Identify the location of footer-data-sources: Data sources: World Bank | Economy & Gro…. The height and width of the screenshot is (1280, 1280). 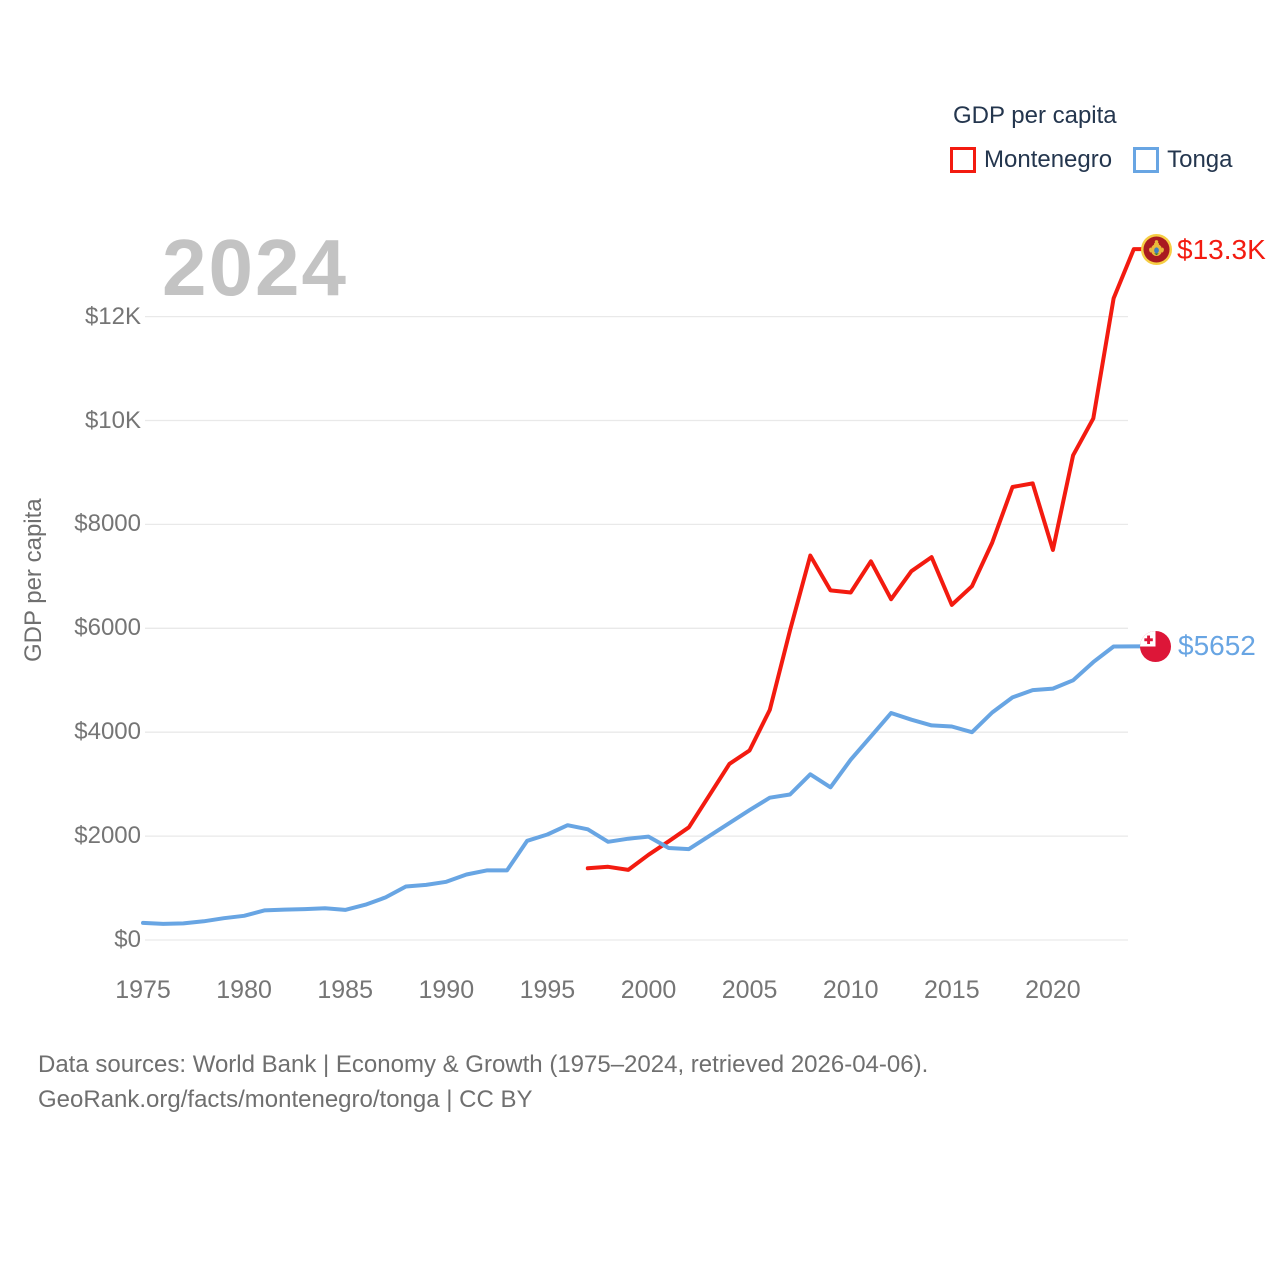
(483, 1064).